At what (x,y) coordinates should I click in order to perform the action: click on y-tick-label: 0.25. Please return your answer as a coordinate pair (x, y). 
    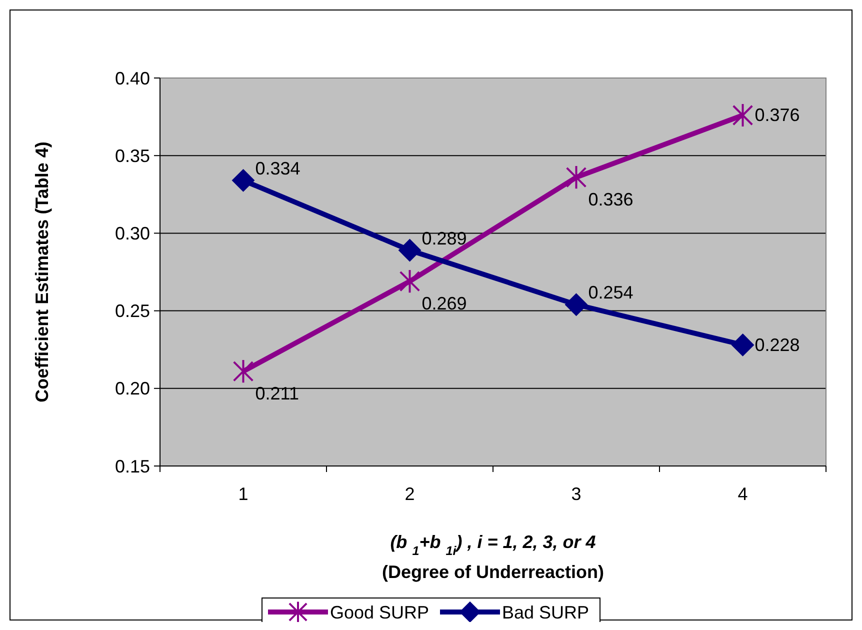
    Looking at the image, I should click on (132, 311).